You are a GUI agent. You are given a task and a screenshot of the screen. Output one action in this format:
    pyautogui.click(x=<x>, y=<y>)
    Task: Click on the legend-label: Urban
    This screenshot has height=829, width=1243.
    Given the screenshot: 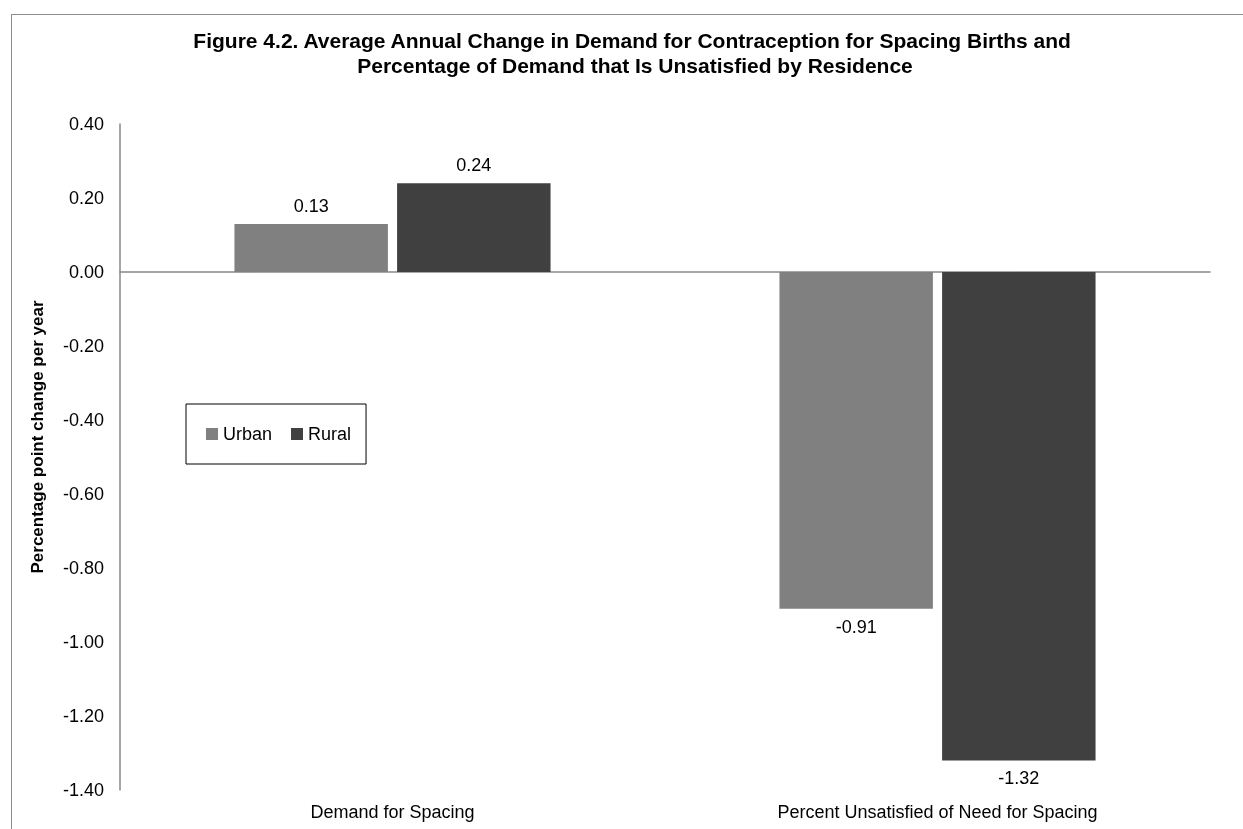 What is the action you would take?
    pyautogui.click(x=248, y=434)
    